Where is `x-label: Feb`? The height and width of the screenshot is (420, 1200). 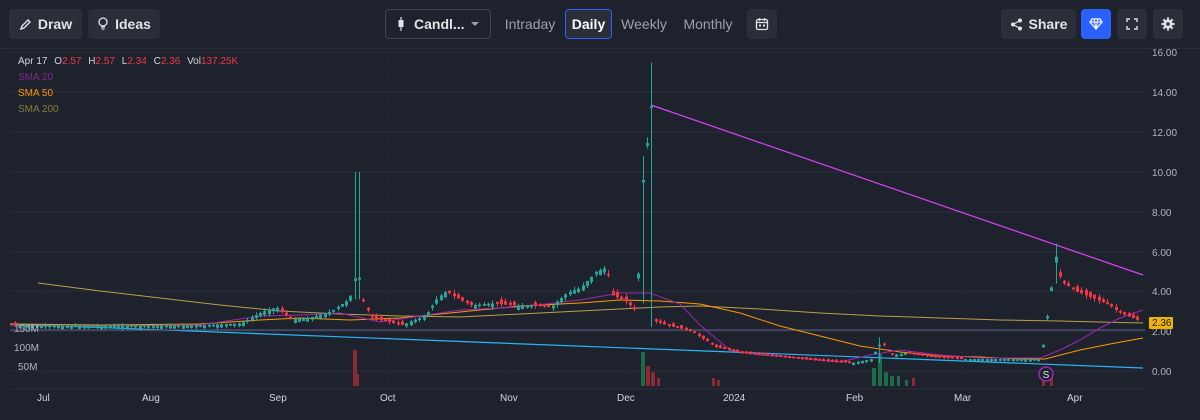
x-label: Feb is located at coordinates (855, 398).